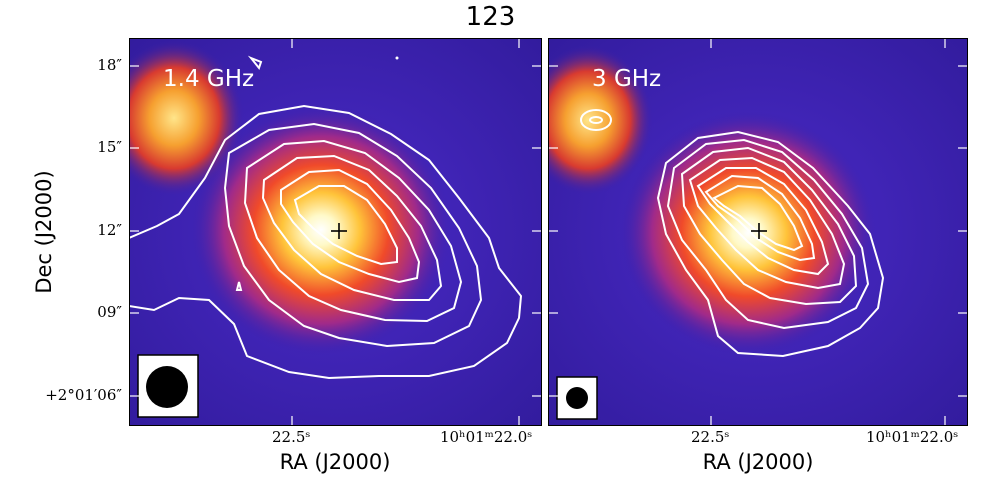  What do you see at coordinates (397, 58) in the screenshot?
I see `contour-dot` at bounding box center [397, 58].